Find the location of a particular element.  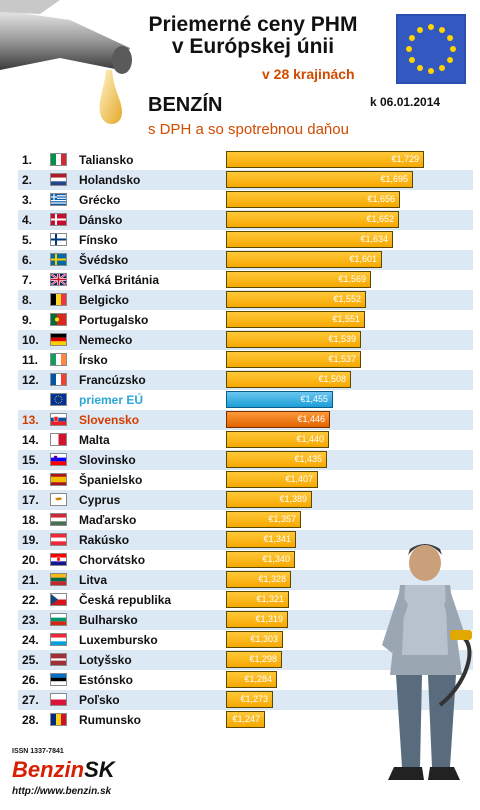

table-row: 9. Portugalsko €1,551 is located at coordinates (245, 320).